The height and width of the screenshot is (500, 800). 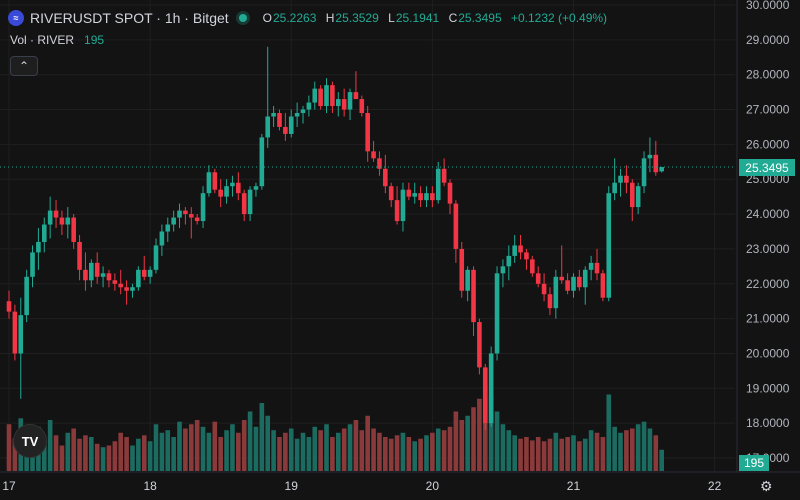 I want to click on symbol-title: RIVERUSDT SPOT · 1h · Bitget, so click(x=129, y=18).